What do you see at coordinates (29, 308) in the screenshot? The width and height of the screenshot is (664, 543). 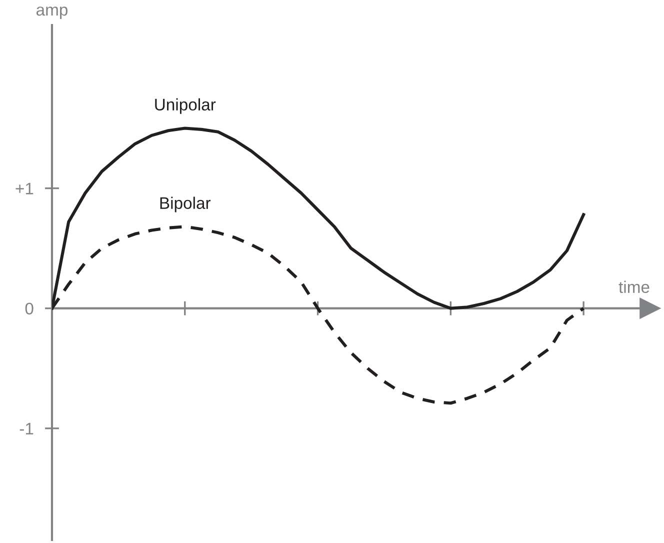 I see `y-tick-label: 0` at bounding box center [29, 308].